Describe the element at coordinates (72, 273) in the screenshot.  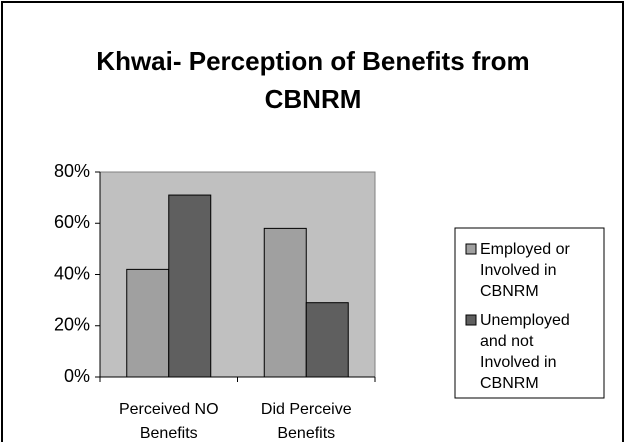
I see `y-tick-label: 40%` at that location.